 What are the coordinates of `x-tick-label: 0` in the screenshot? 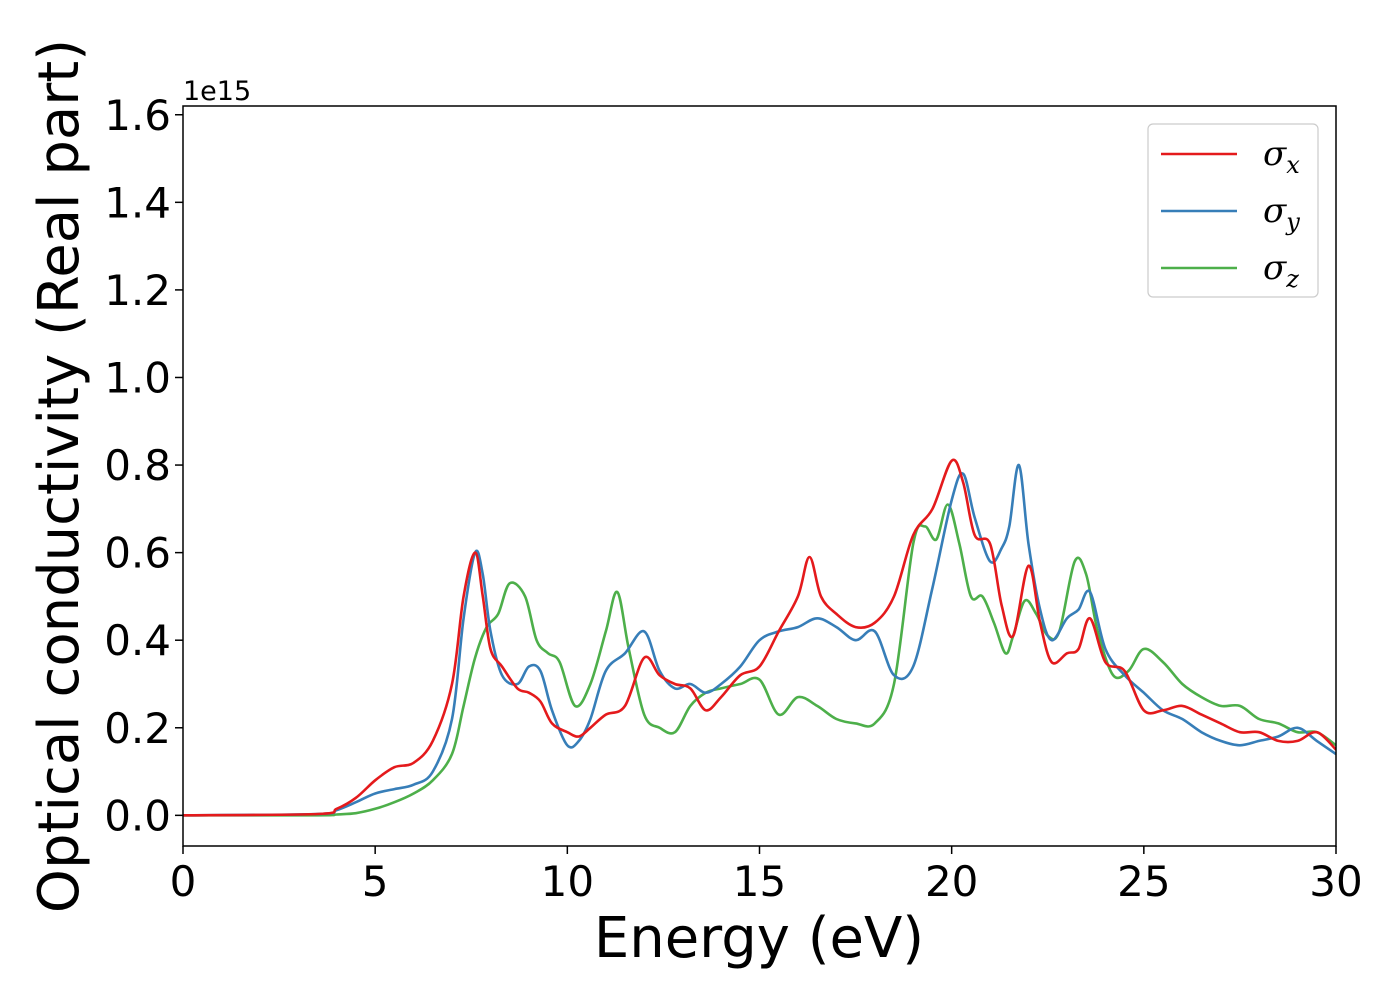 It's located at (183, 881).